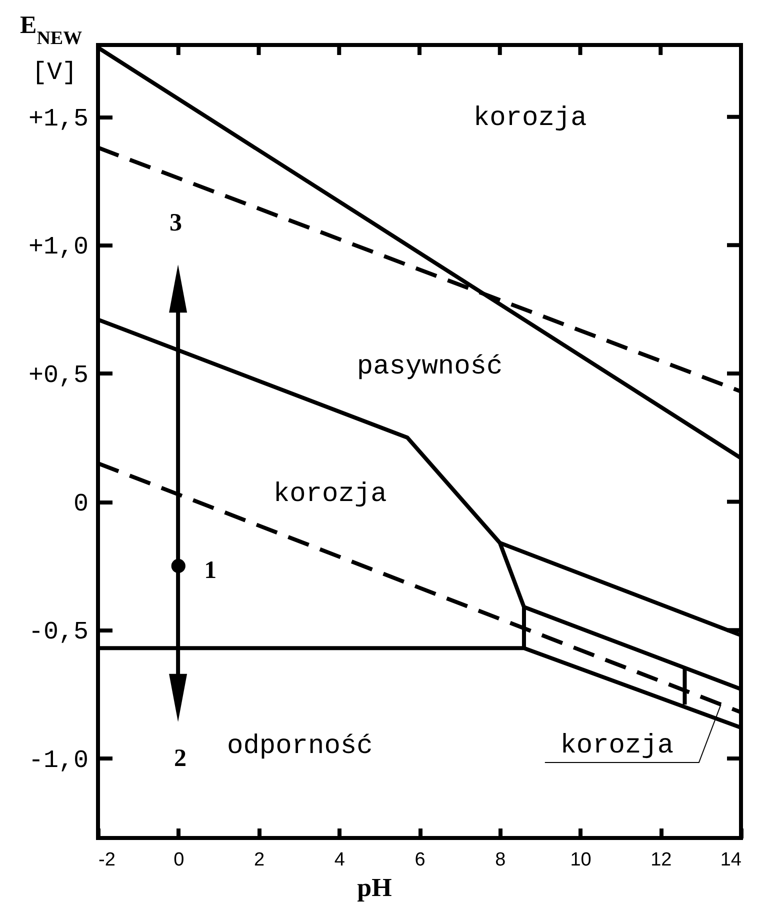  I want to click on x-tick-label: 6, so click(420, 860).